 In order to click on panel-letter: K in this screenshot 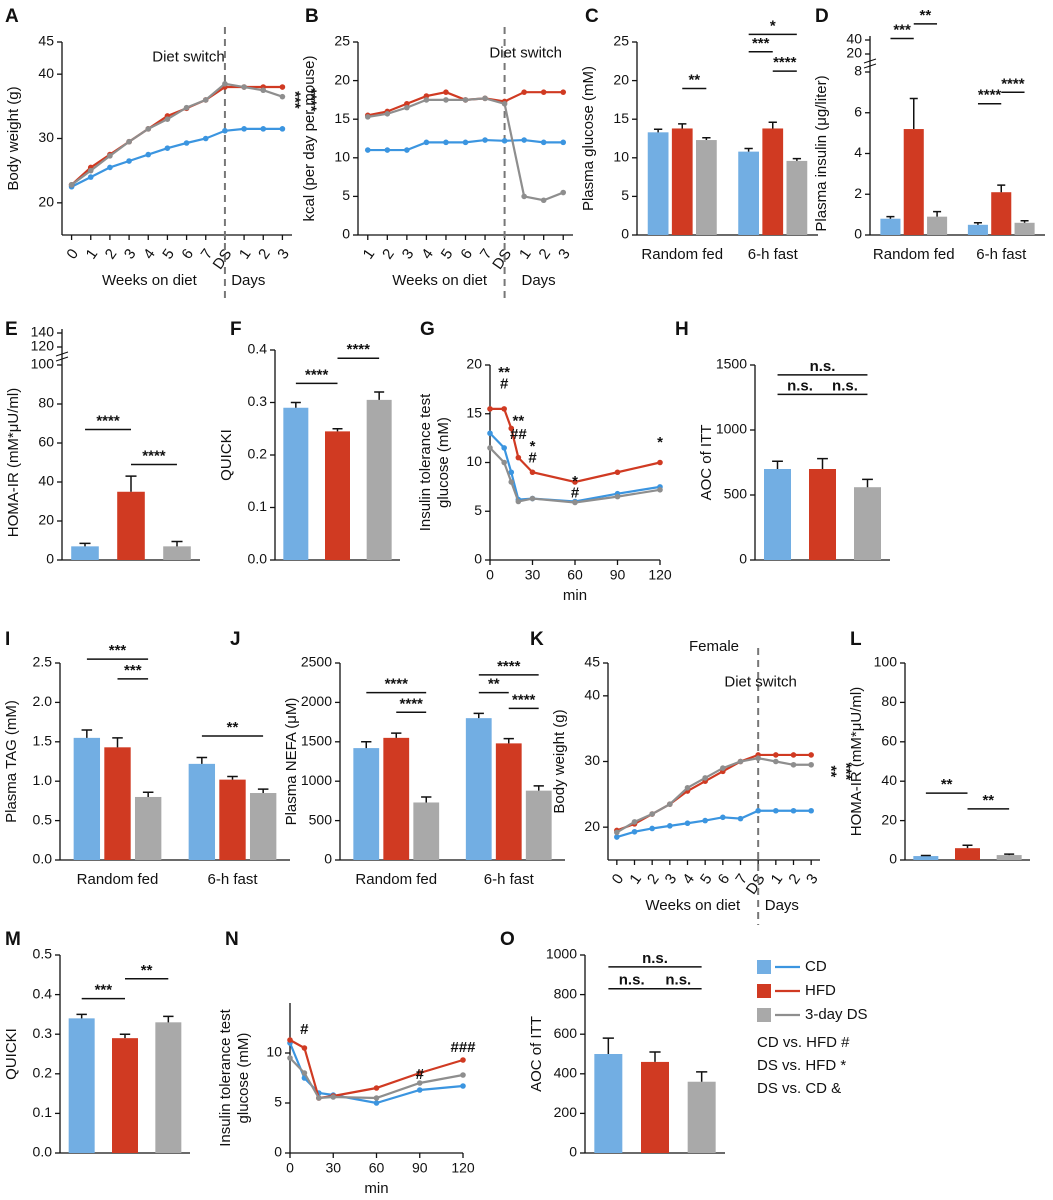, I will do `click(537, 639)`.